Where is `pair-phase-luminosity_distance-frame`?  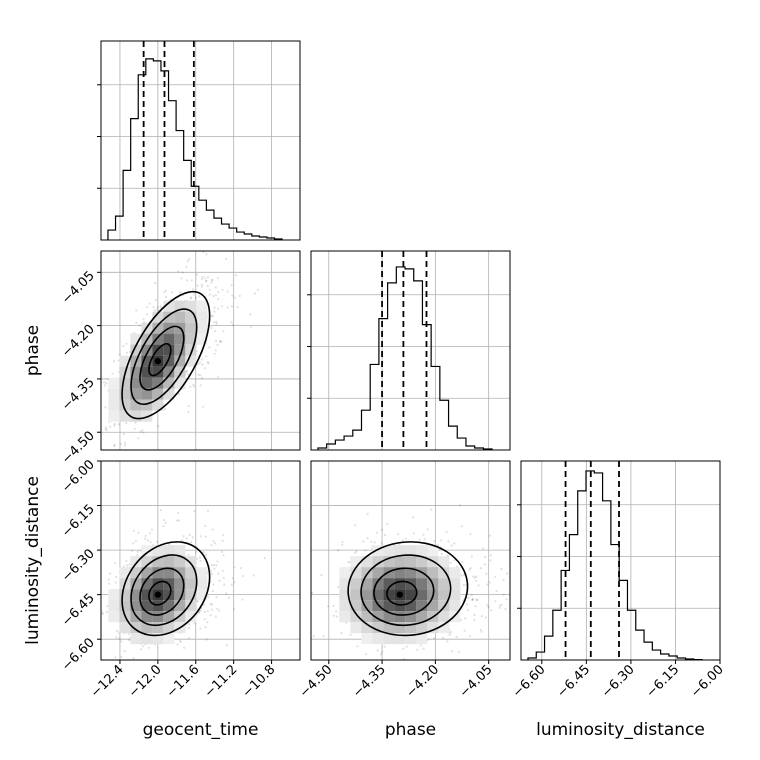
pair-phase-luminosity_distance-frame is located at coordinates (410, 560).